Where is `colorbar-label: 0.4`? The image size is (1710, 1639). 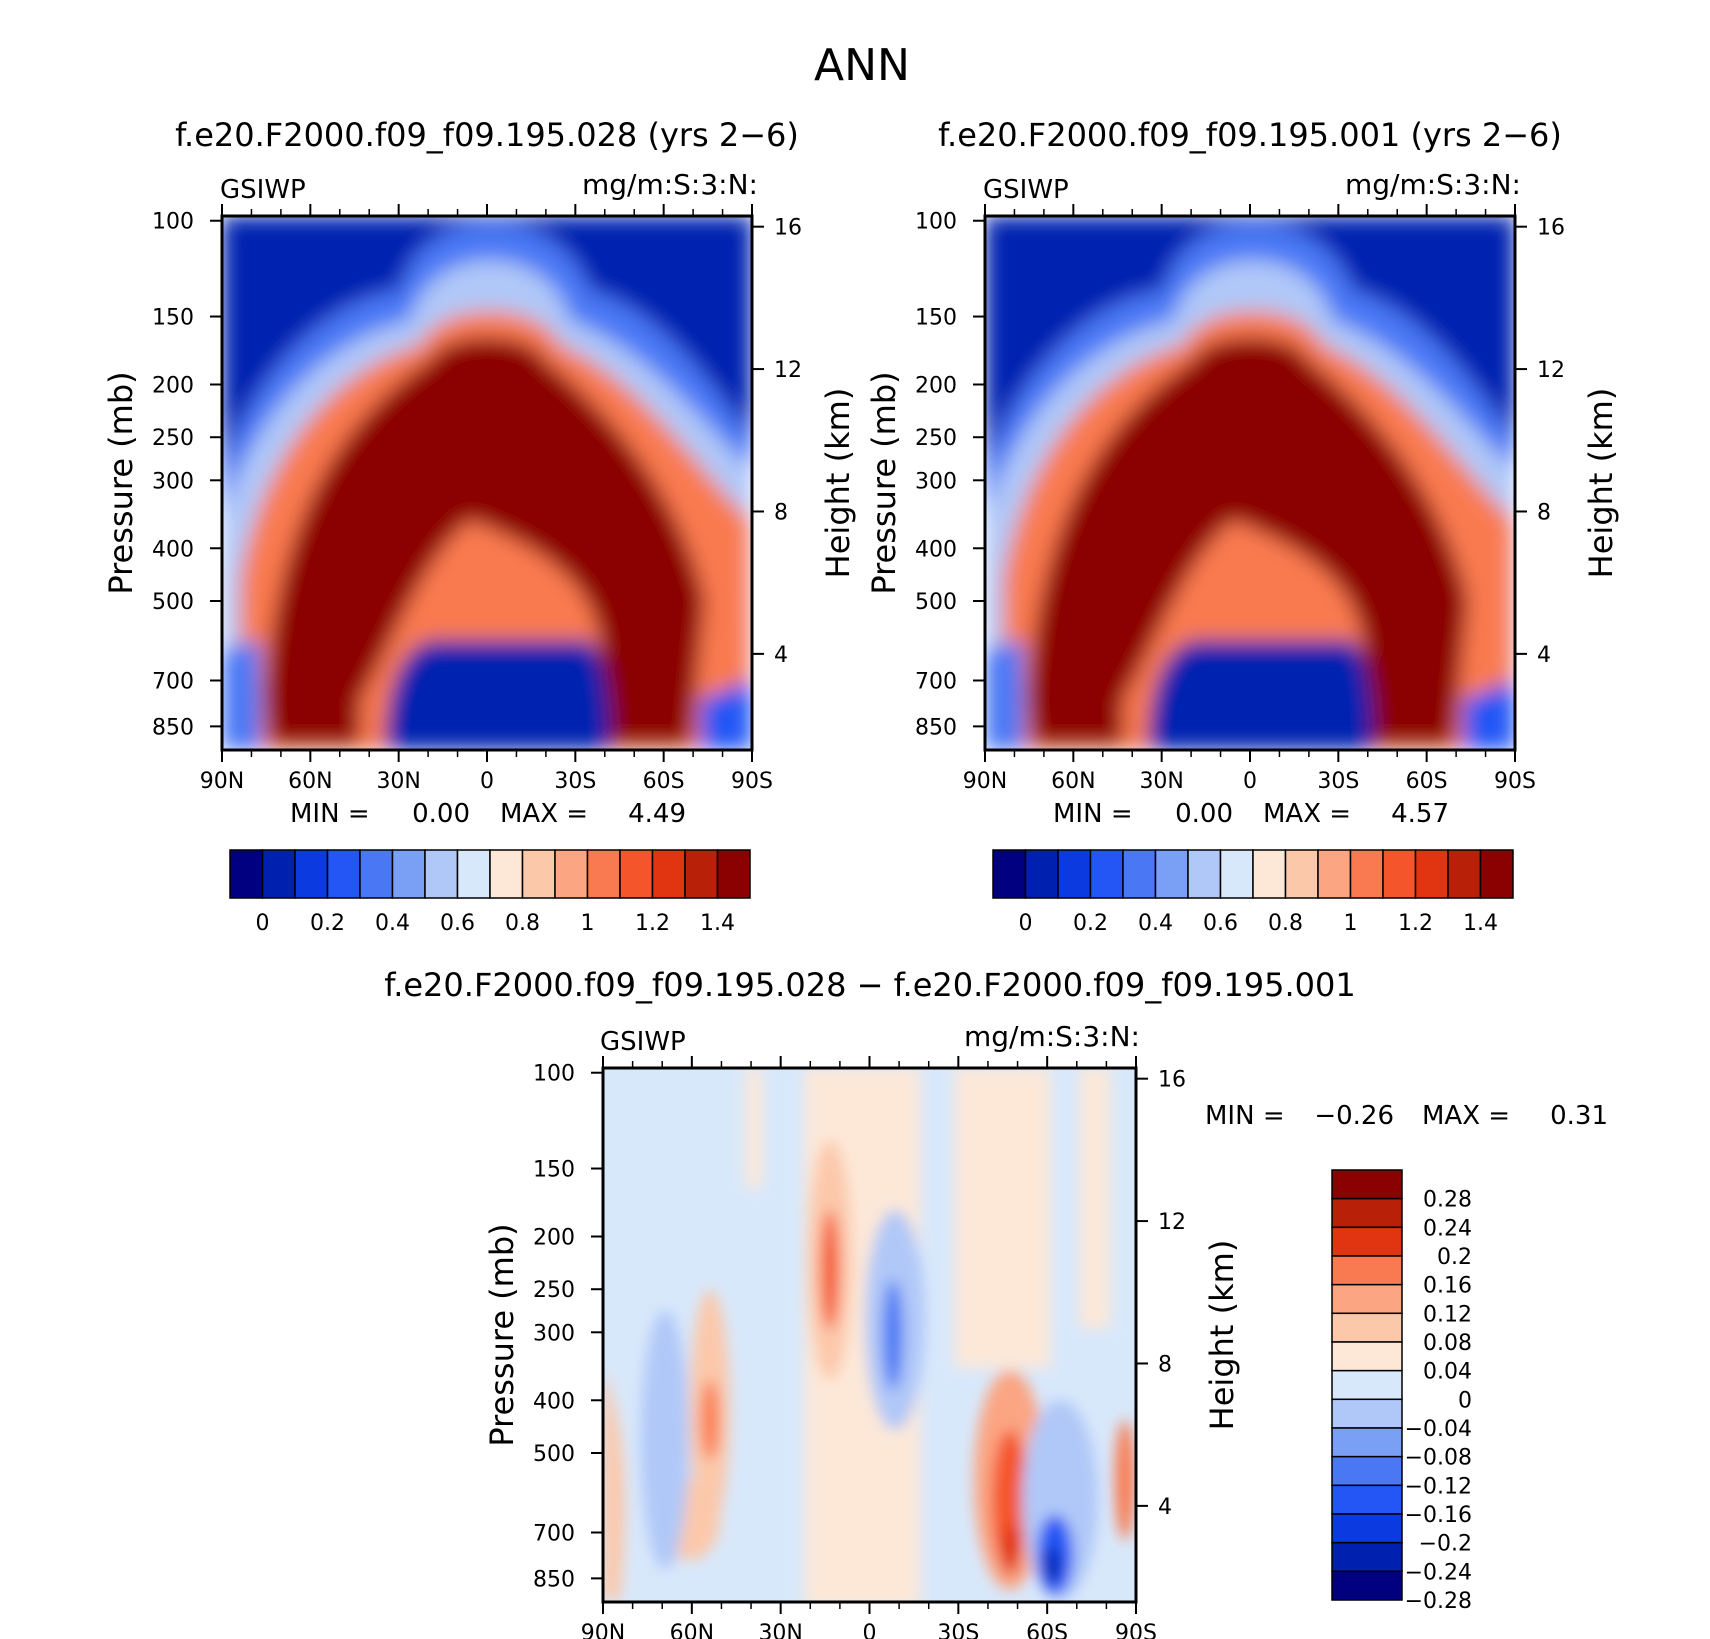 colorbar-label: 0.4 is located at coordinates (392, 923).